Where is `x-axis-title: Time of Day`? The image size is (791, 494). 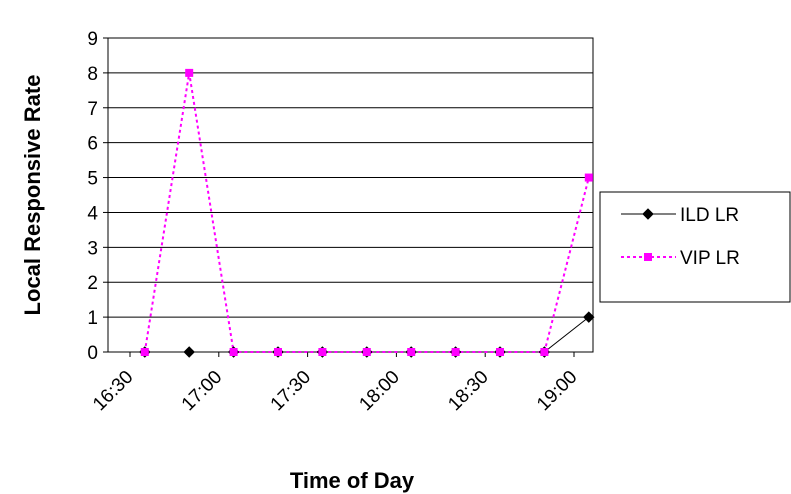 x-axis-title: Time of Day is located at coordinates (352, 480).